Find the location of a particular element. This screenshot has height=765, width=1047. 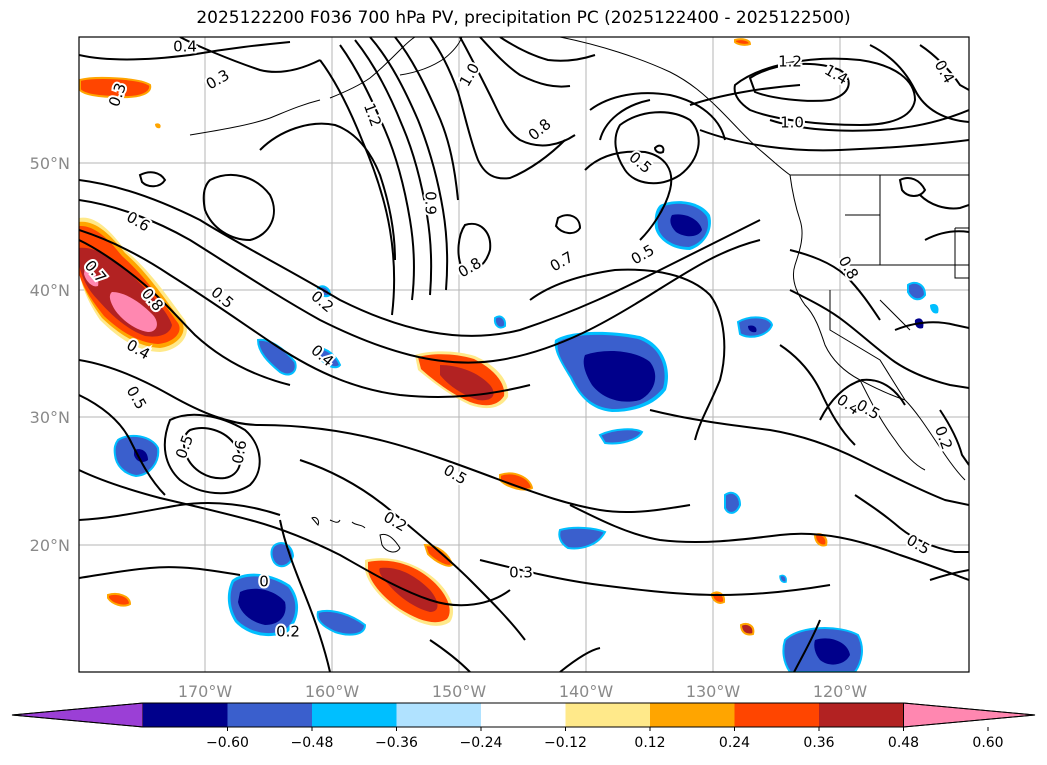

longitude-ticks: 170°W 160°W 150°W 140°W 130°W 120°W is located at coordinates (523, 691).